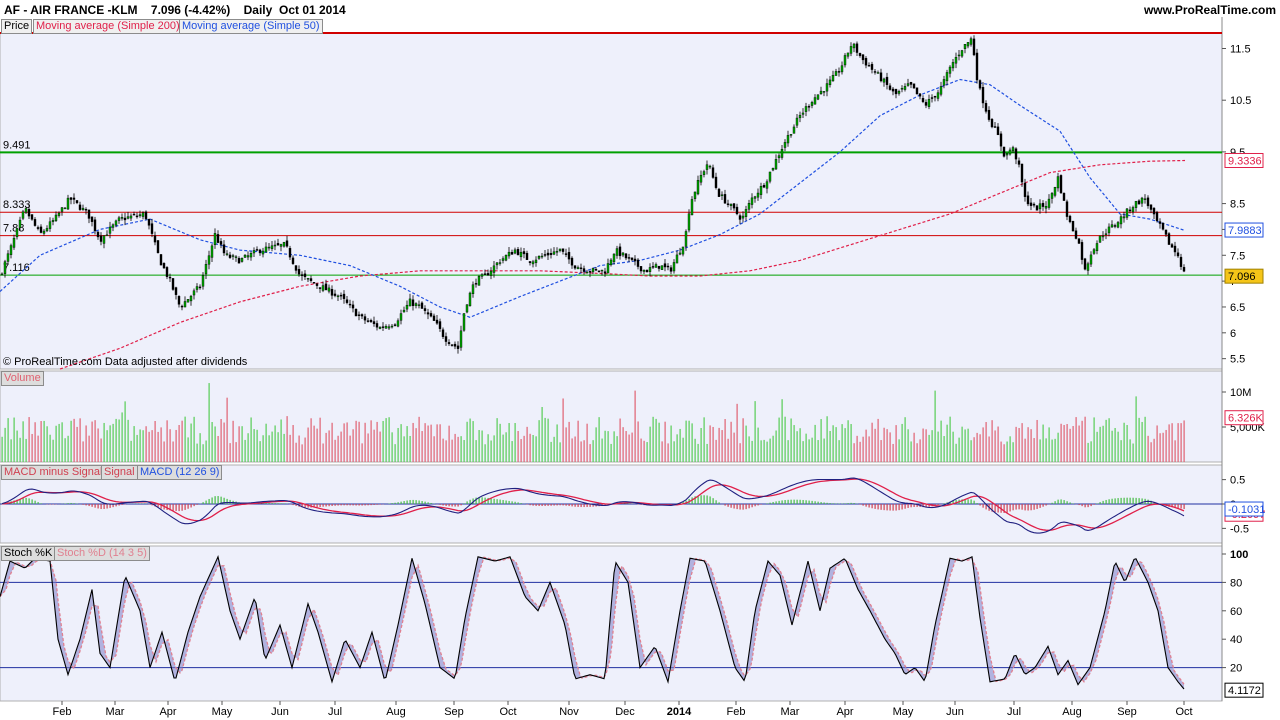  What do you see at coordinates (180, 472) in the screenshot?
I see `legend-macd-line: MACD (12 26 9)` at bounding box center [180, 472].